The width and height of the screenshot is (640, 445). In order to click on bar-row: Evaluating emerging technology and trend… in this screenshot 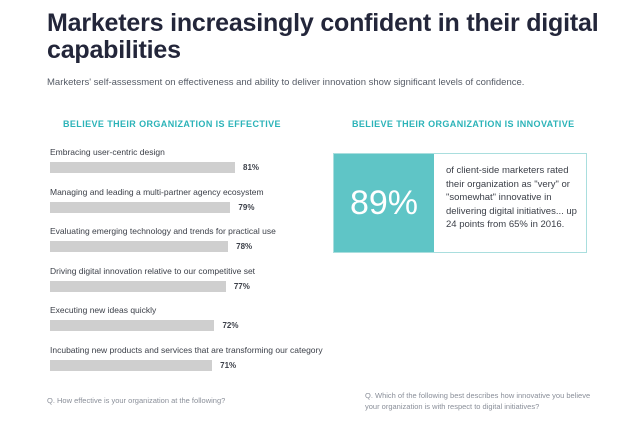, I will do `click(195, 243)`.